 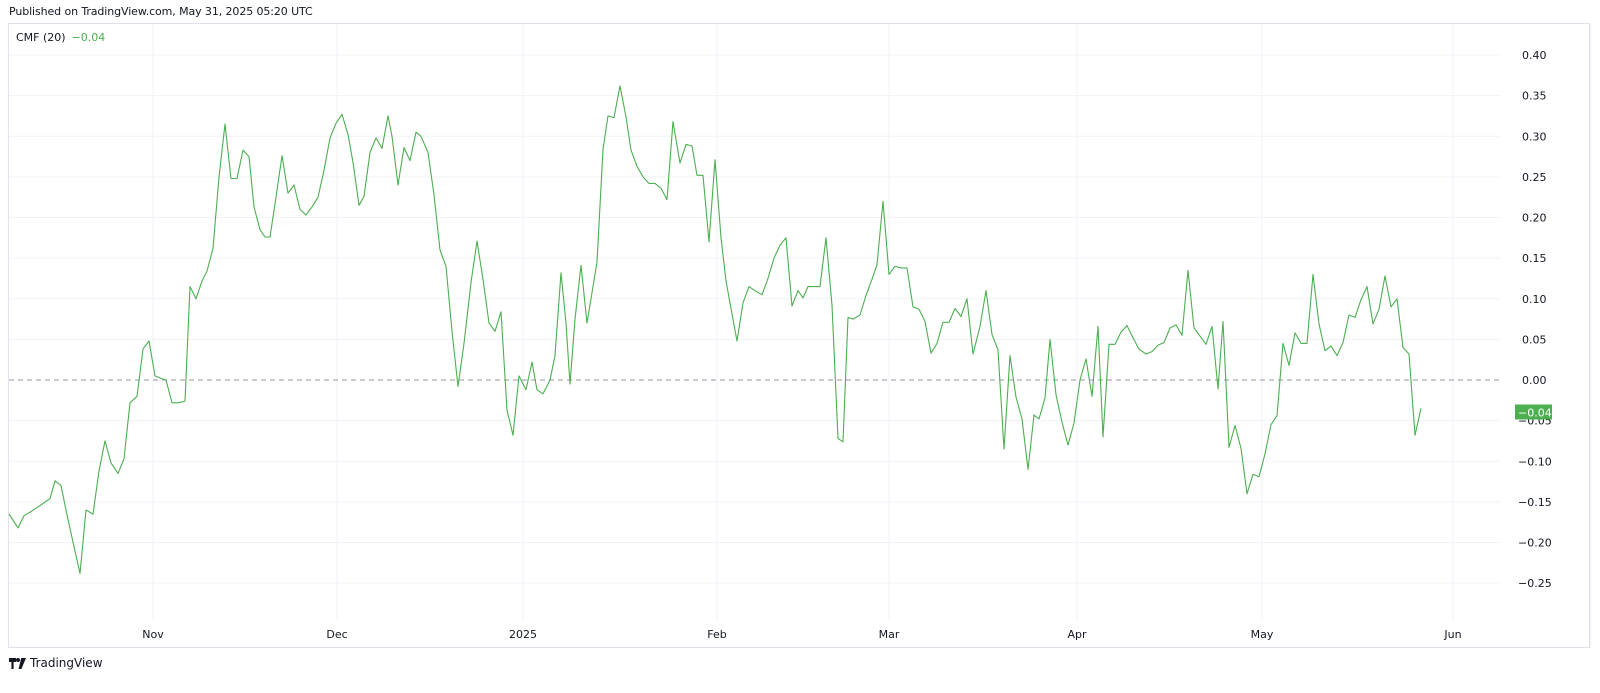 I want to click on x-tick-label: Nov, so click(x=153, y=634).